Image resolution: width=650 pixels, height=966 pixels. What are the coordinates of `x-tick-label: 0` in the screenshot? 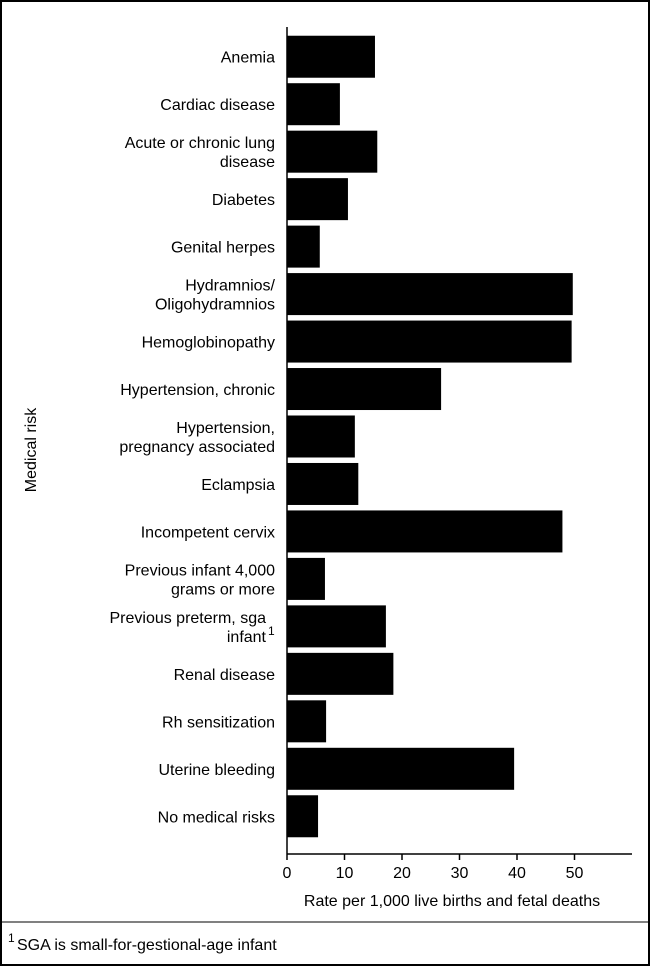 It's located at (287, 873).